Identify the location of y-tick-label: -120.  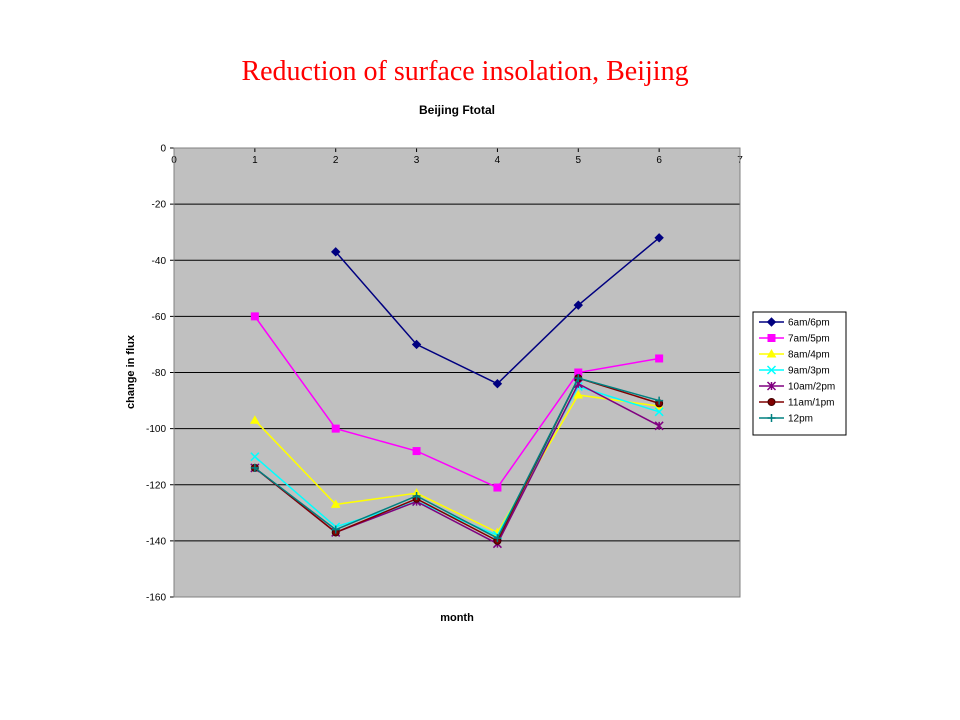
(156, 485).